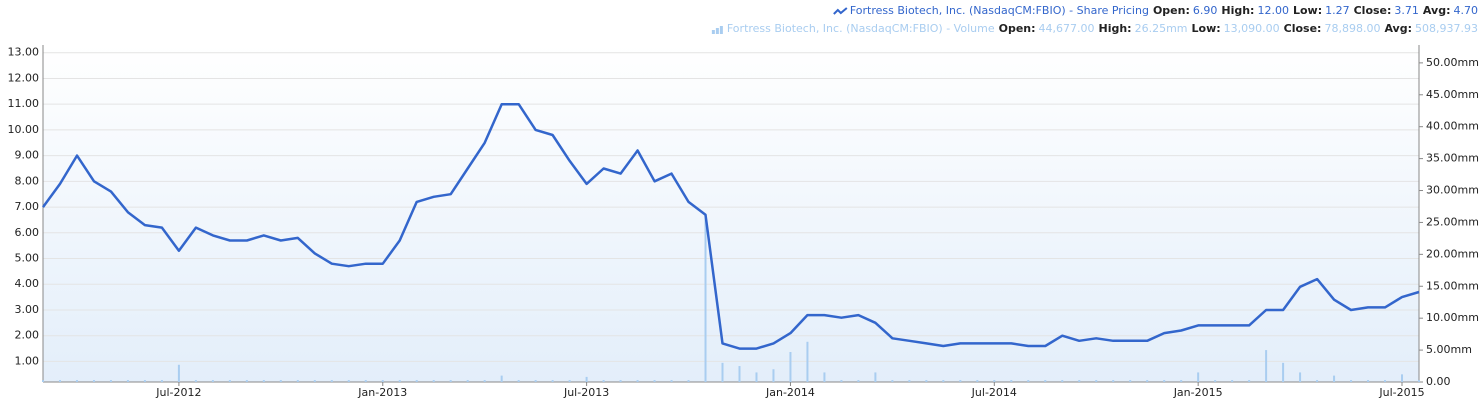 The width and height of the screenshot is (1484, 404). What do you see at coordinates (1437, 10) in the screenshot?
I see `legend-stat-label: Avg:` at bounding box center [1437, 10].